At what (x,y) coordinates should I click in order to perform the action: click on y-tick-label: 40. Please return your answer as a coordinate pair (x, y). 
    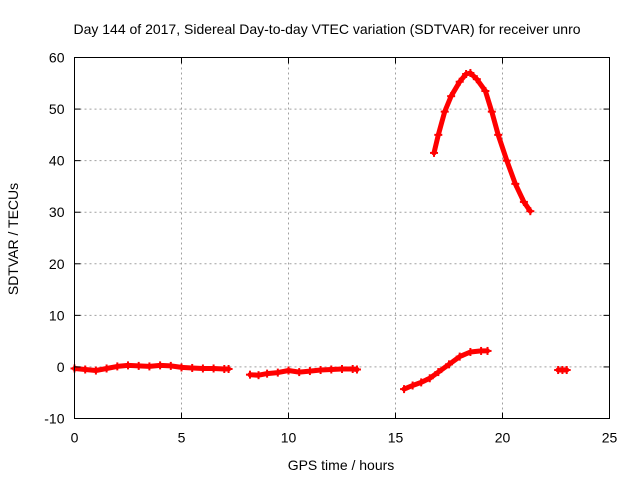
    Looking at the image, I should click on (57, 161).